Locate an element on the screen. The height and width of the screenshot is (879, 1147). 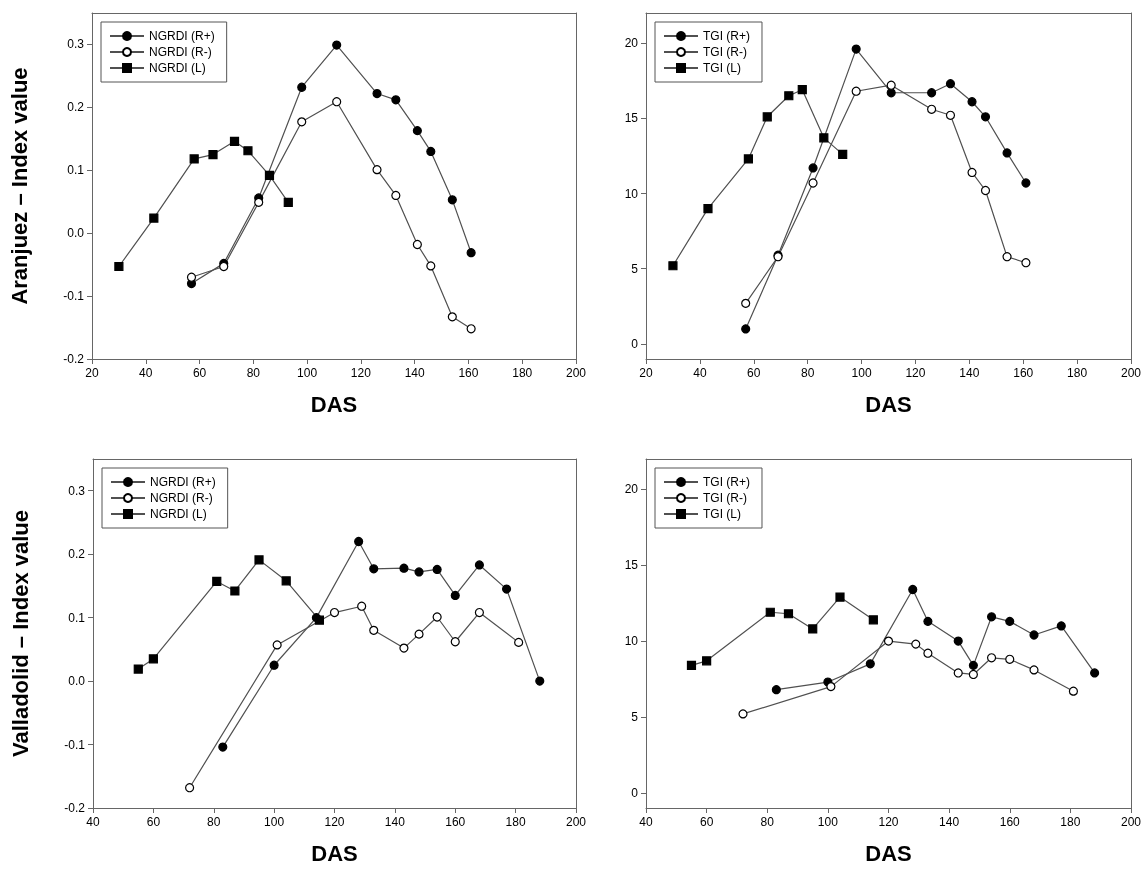
y-axis-title: Valladolid – Index value is located at coordinates (20, 633).